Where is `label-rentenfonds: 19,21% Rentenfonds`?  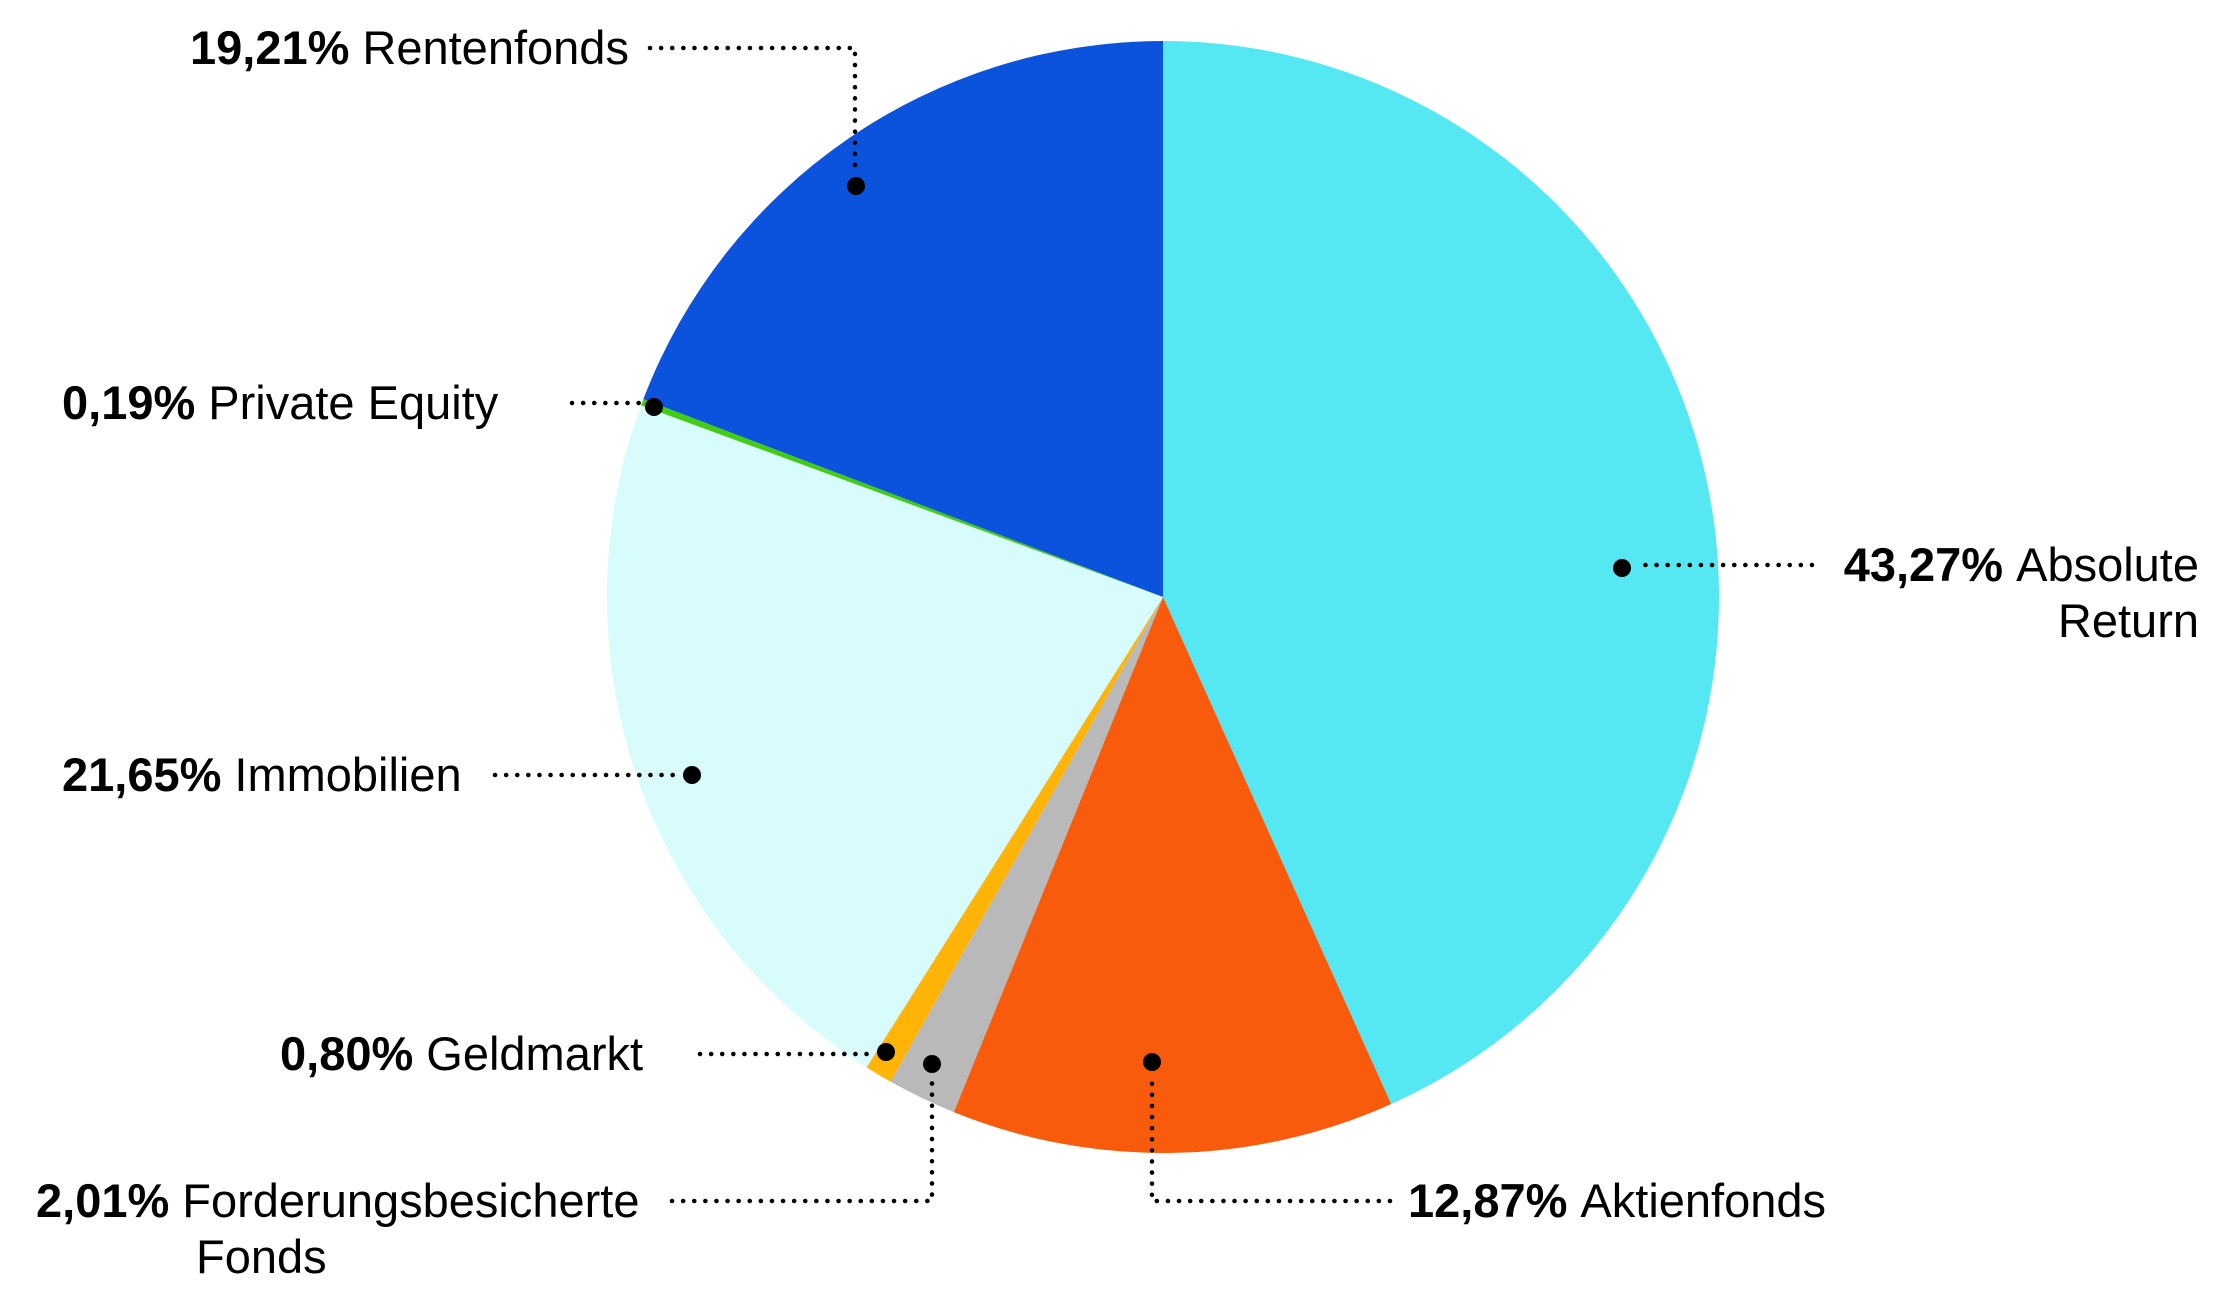 label-rentenfonds: 19,21% Rentenfonds is located at coordinates (409, 48).